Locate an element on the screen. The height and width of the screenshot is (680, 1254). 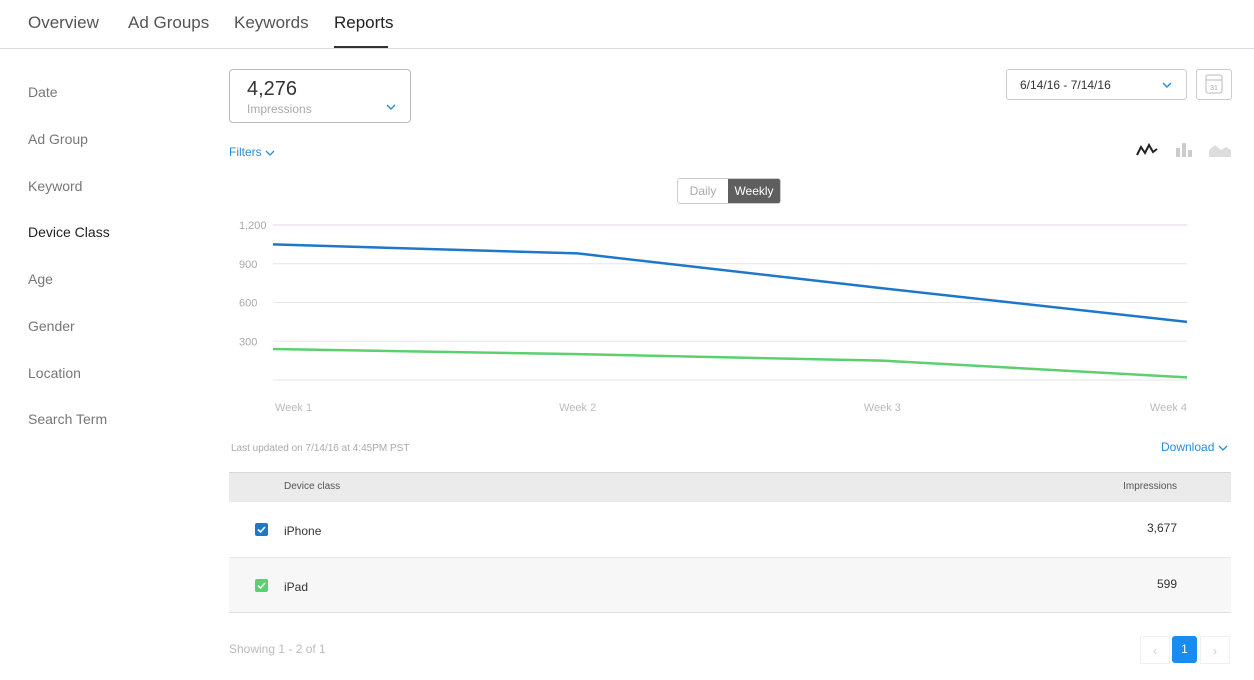
y-tick-label: 1,200 is located at coordinates (253, 226).